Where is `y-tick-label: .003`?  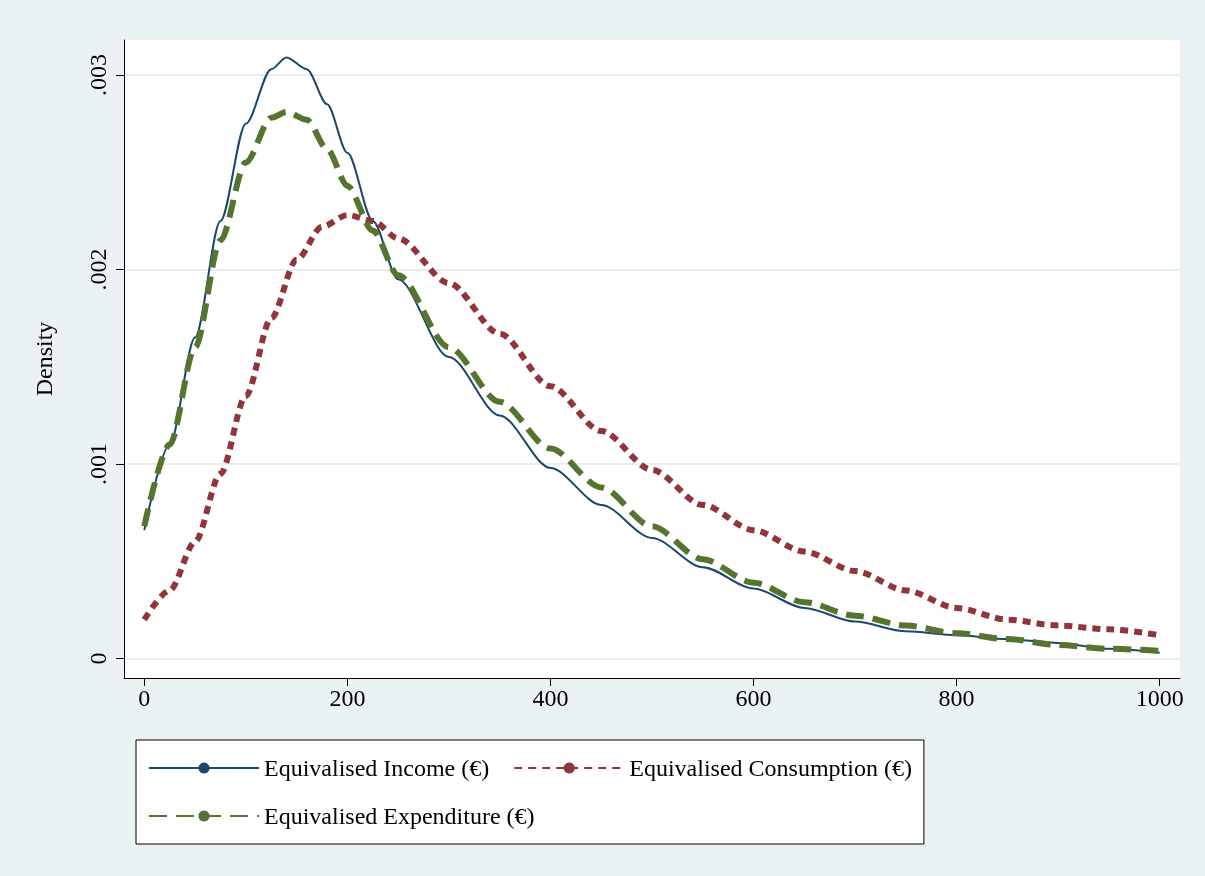
y-tick-label: .003 is located at coordinates (98, 75).